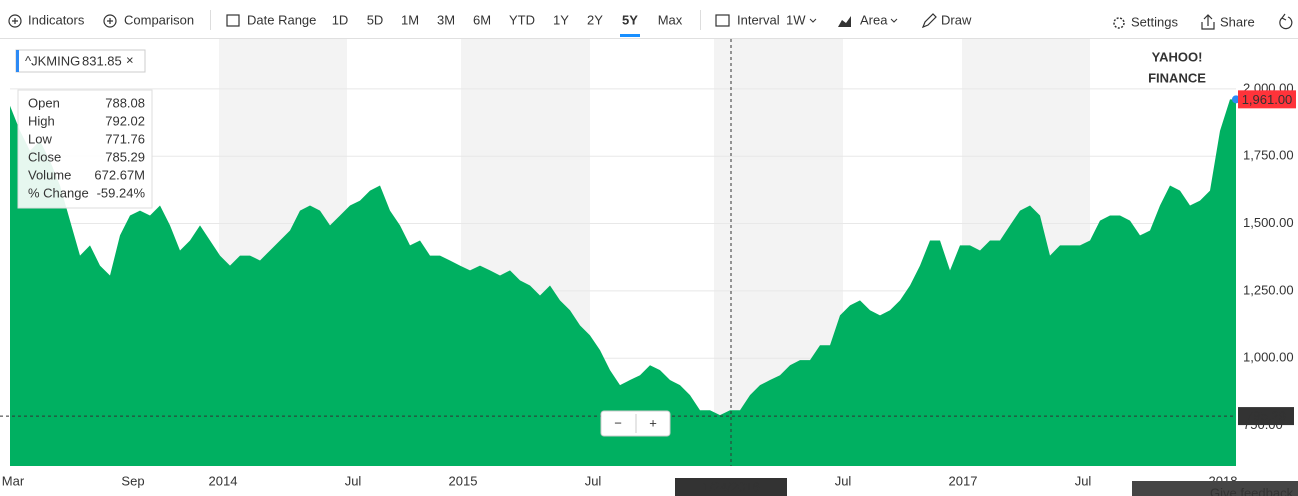 This screenshot has height=496, width=1298. I want to click on last-price-label: 1,961.00, so click(1267, 99).